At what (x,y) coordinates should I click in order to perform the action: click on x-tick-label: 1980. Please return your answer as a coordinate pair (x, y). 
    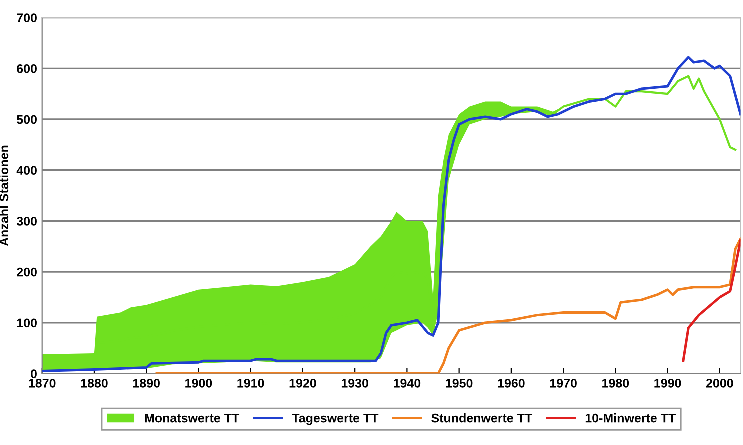
    Looking at the image, I should click on (616, 383).